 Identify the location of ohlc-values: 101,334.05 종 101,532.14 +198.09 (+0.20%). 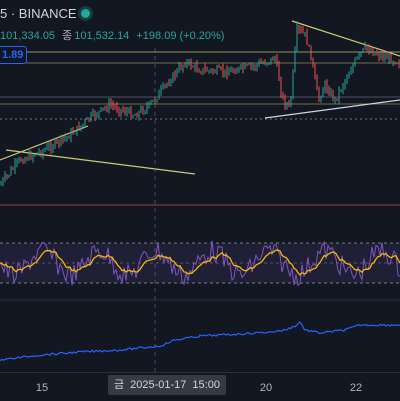
(112, 35).